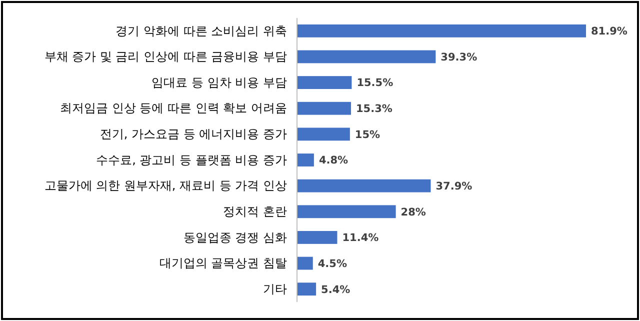 The height and width of the screenshot is (321, 640). I want to click on y-tick-label: 전기, 가스요금 등 에너지비용 증가, so click(193, 134).